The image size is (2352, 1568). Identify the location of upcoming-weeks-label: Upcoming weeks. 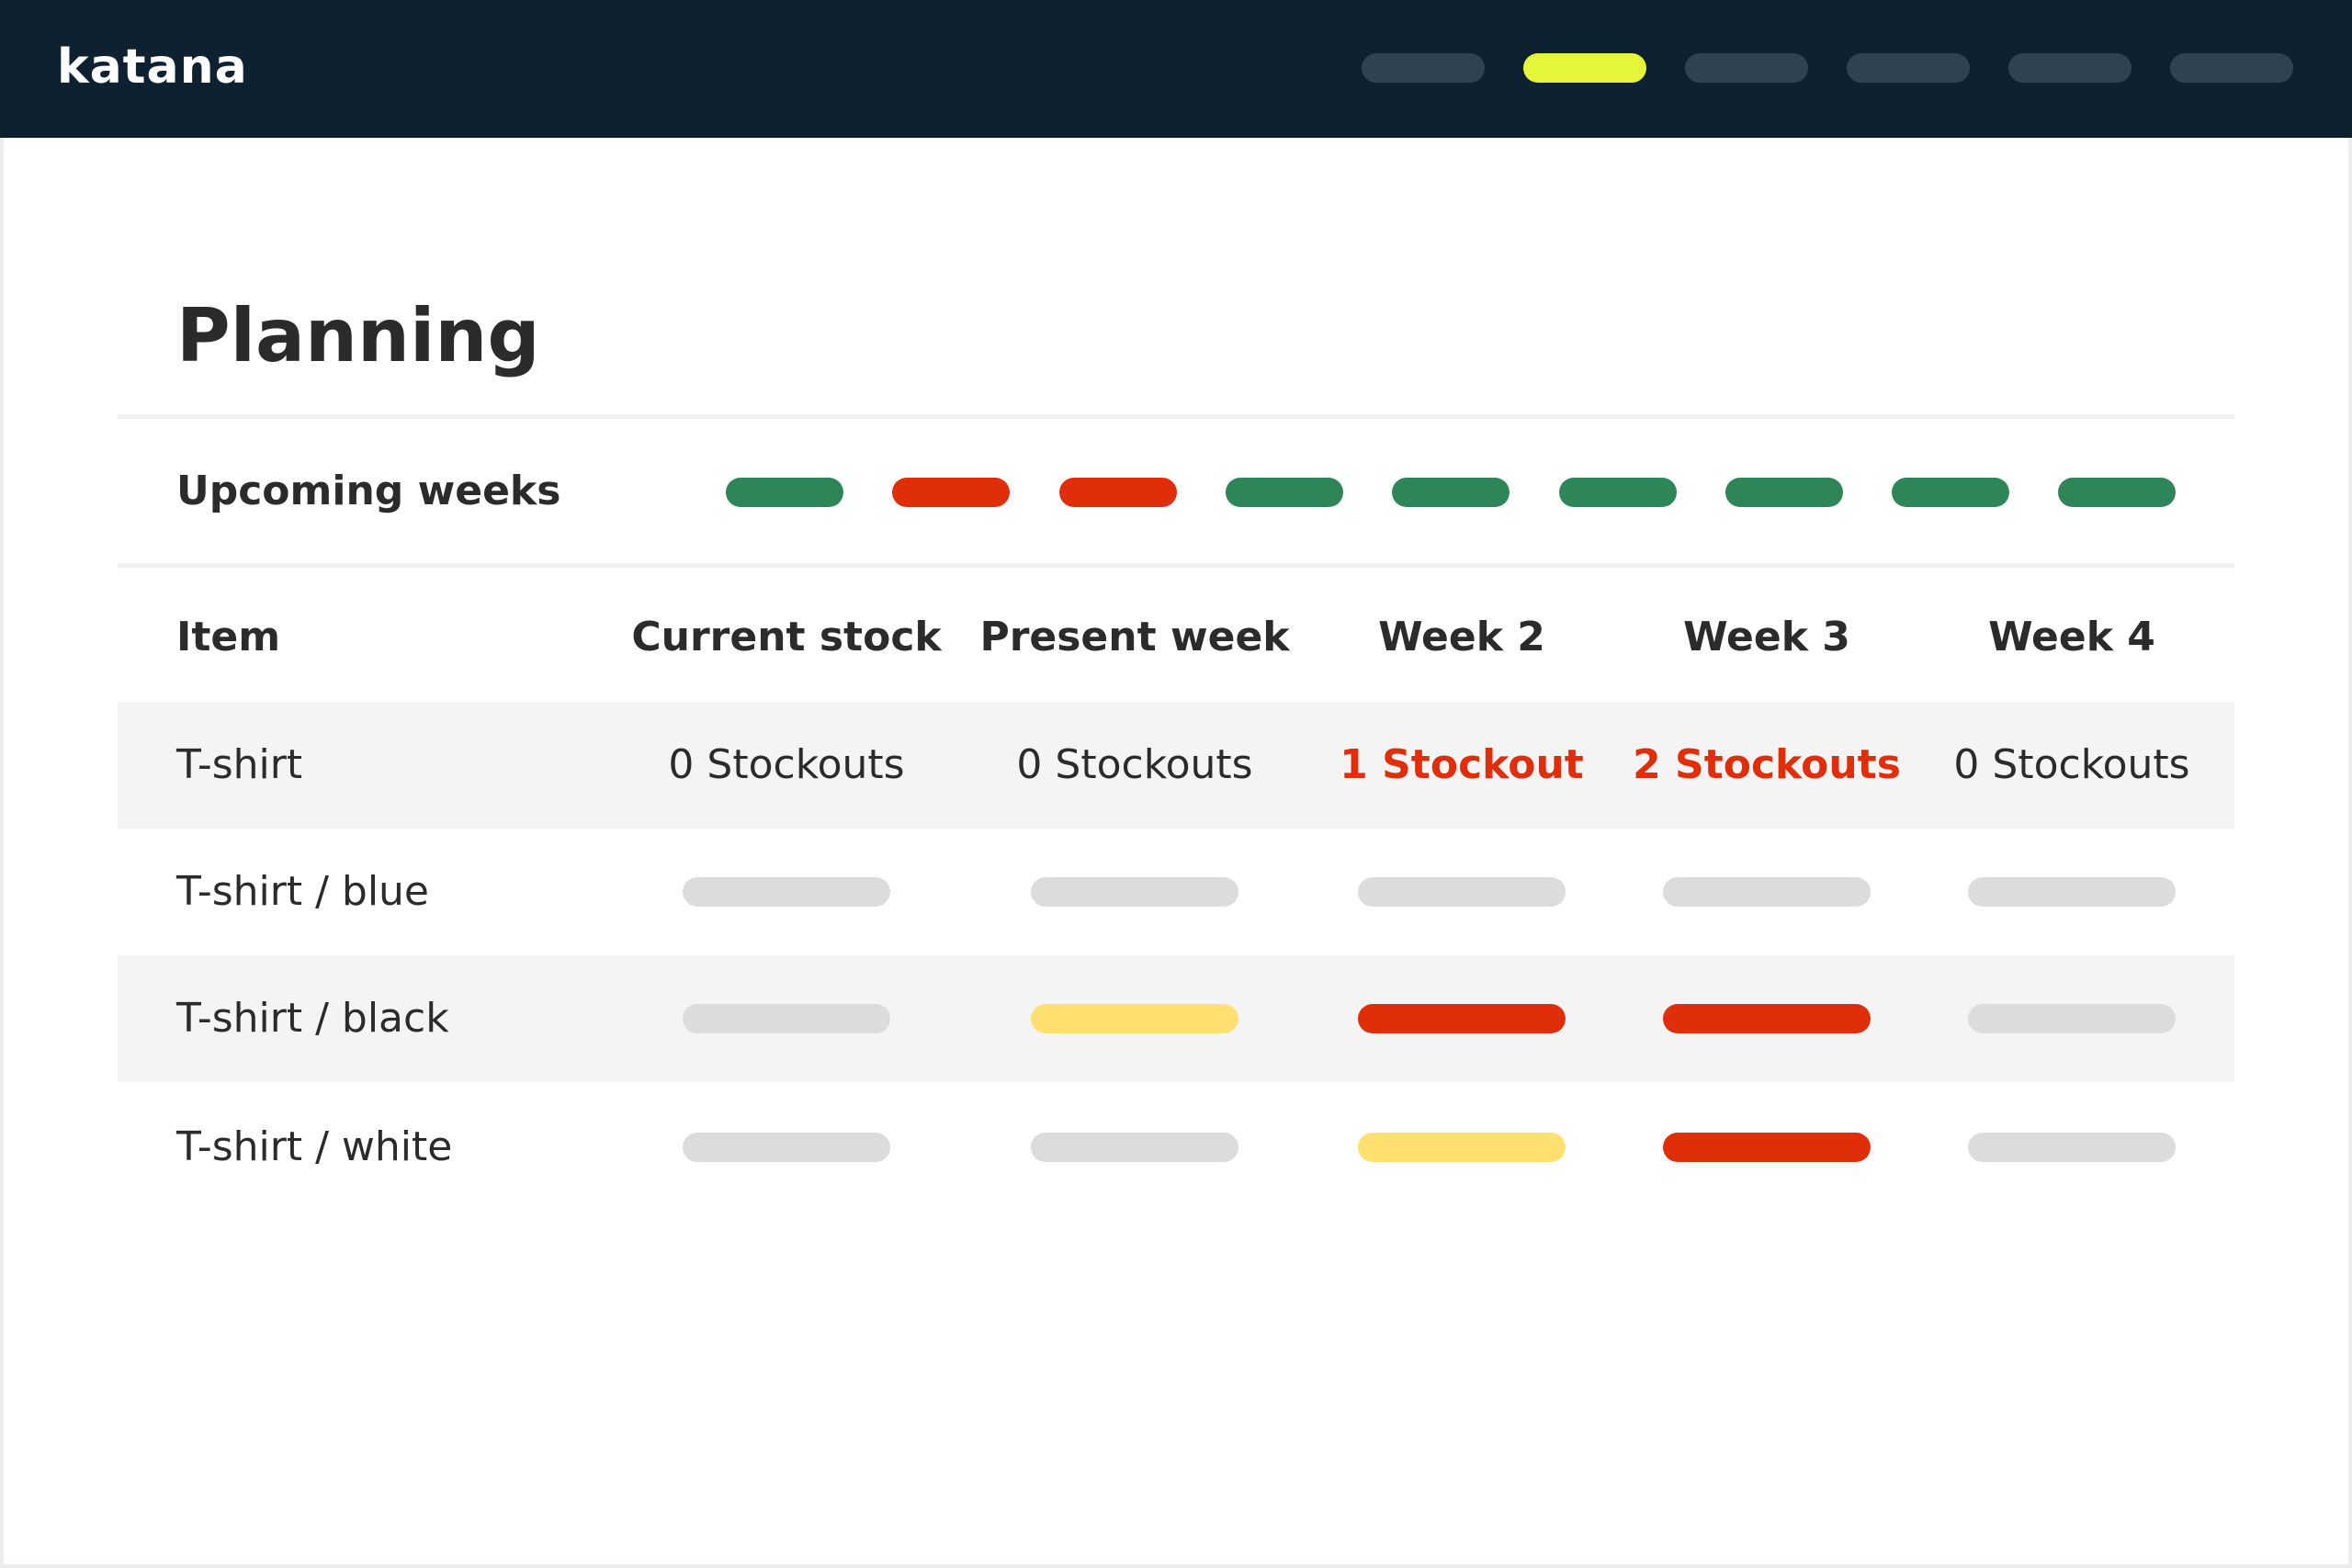
(368, 491).